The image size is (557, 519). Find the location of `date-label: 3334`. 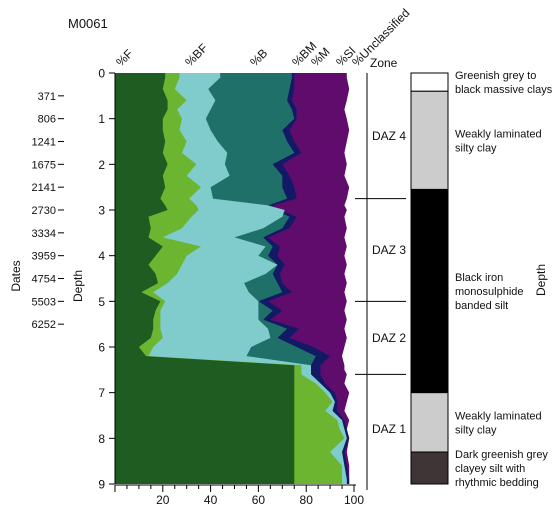

date-label: 3334 is located at coordinates (44, 234).